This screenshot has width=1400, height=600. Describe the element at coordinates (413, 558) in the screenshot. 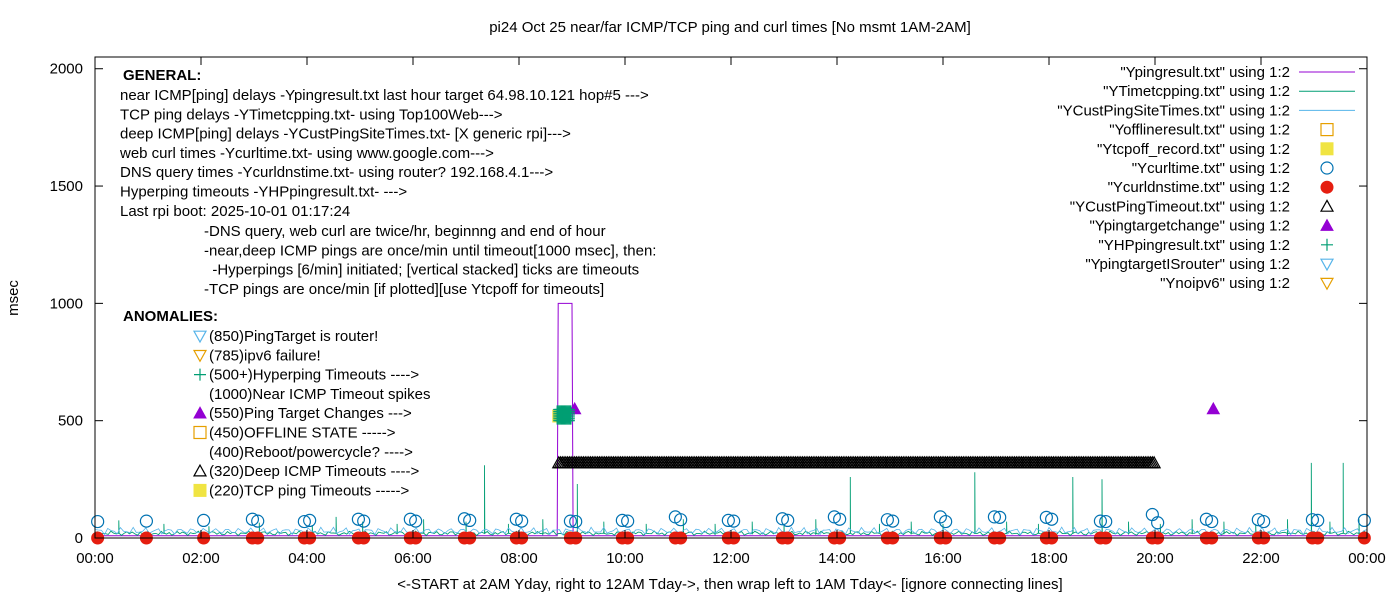

I see `x-tick-label-3: 06:00` at that location.